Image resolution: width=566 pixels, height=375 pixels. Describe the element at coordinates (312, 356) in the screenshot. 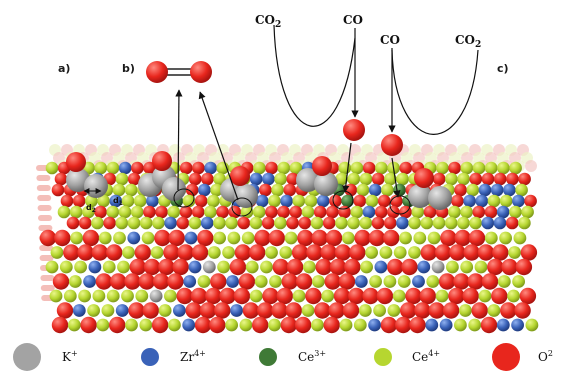

I see `legend-label: Ce3+` at that location.